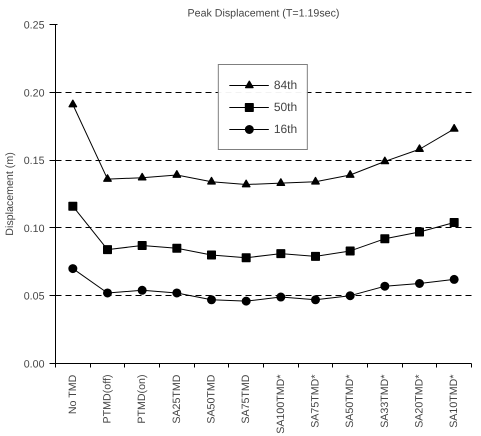 The width and height of the screenshot is (481, 436). I want to click on x-tick-label: PTMD(off), so click(108, 399).